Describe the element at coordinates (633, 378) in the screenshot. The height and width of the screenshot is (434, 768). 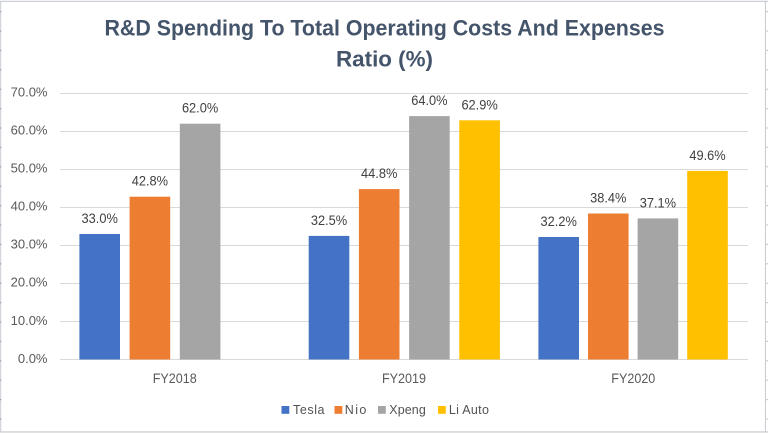
I see `svg-text: FY2020` at that location.